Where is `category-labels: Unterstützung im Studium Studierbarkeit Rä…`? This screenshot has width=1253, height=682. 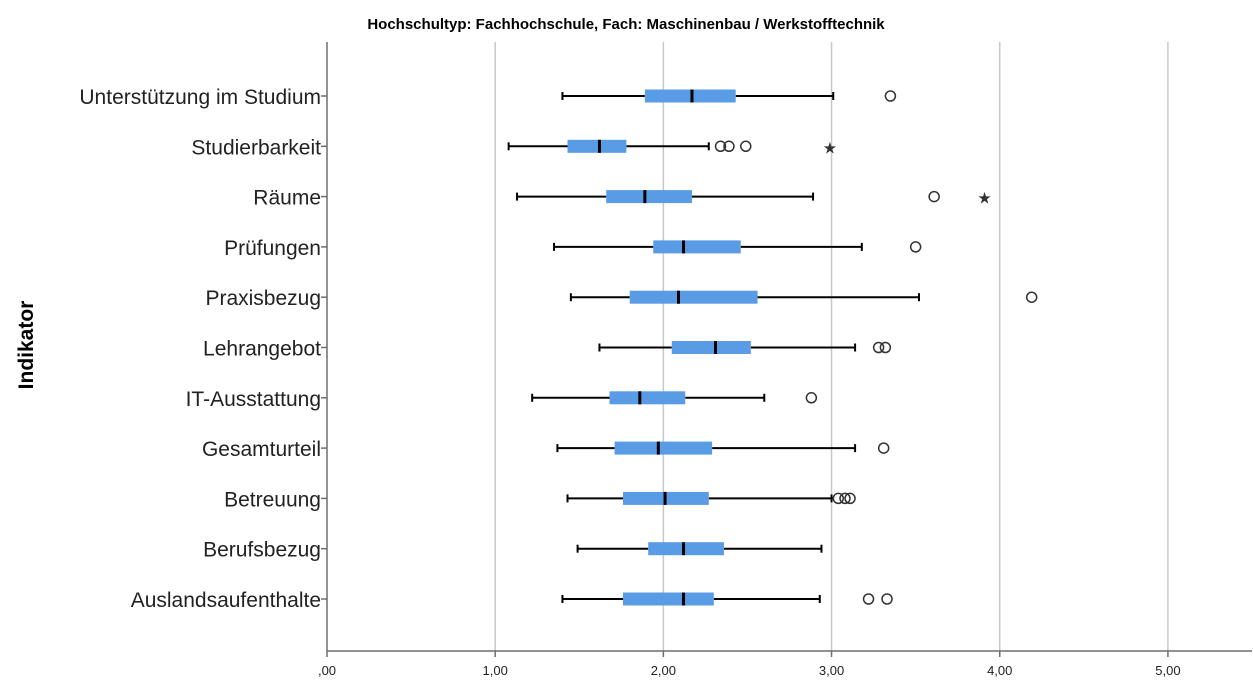 category-labels: Unterstützung im Studium Studierbarkeit Rä… is located at coordinates (200, 349).